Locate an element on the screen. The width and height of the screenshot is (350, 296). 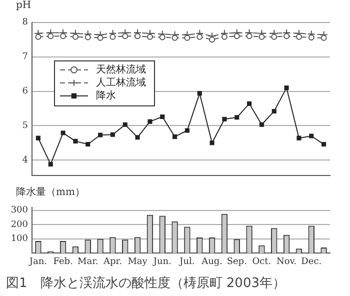
legend-label: 降水 is located at coordinates (106, 95).